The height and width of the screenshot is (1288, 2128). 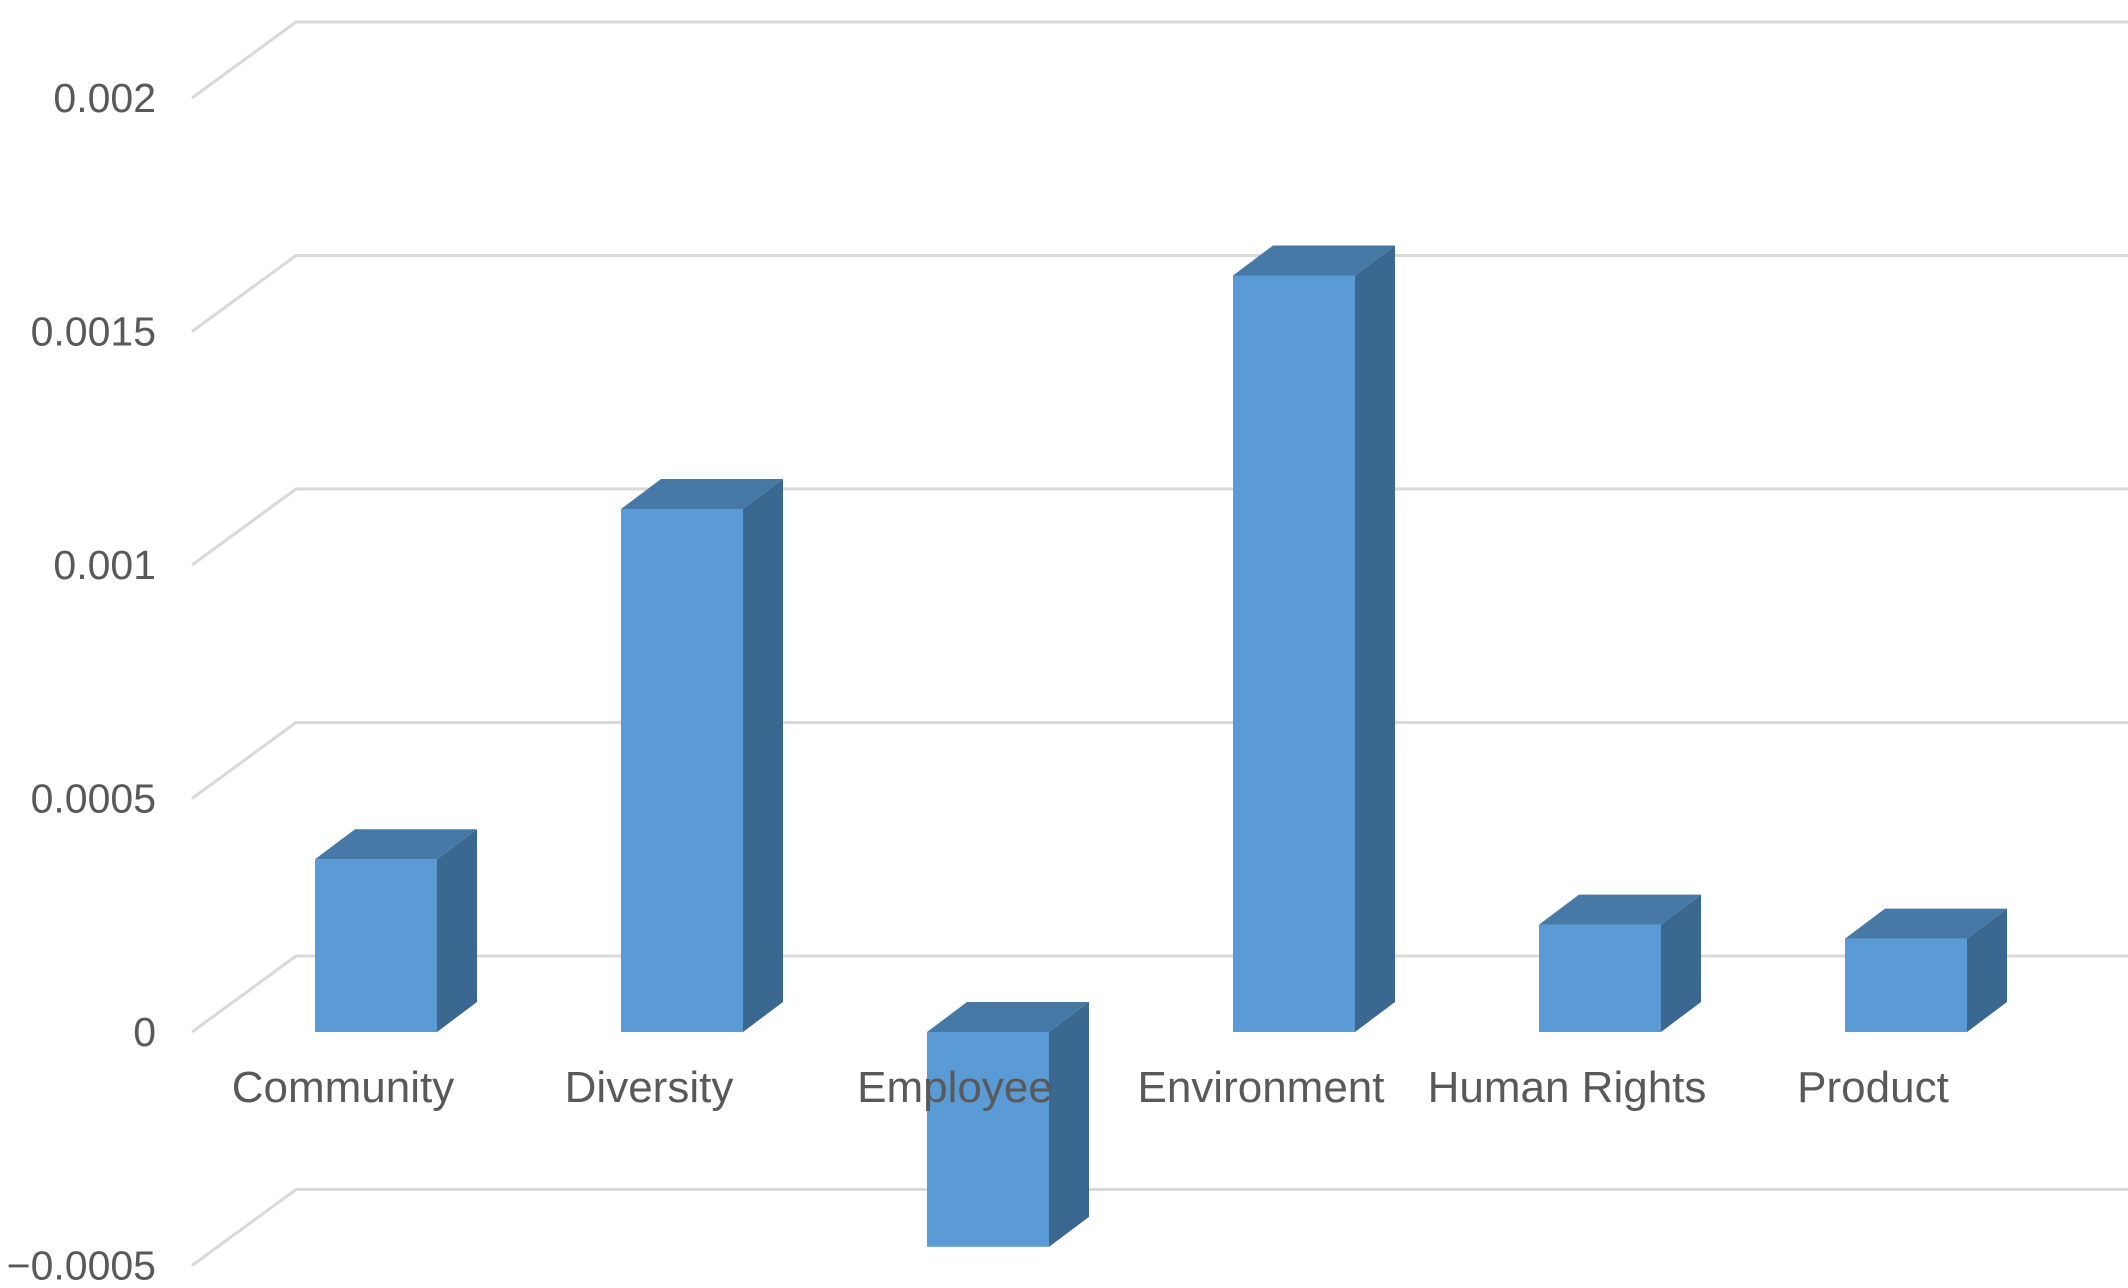 What do you see at coordinates (955, 1087) in the screenshot?
I see `category-label: Employee` at bounding box center [955, 1087].